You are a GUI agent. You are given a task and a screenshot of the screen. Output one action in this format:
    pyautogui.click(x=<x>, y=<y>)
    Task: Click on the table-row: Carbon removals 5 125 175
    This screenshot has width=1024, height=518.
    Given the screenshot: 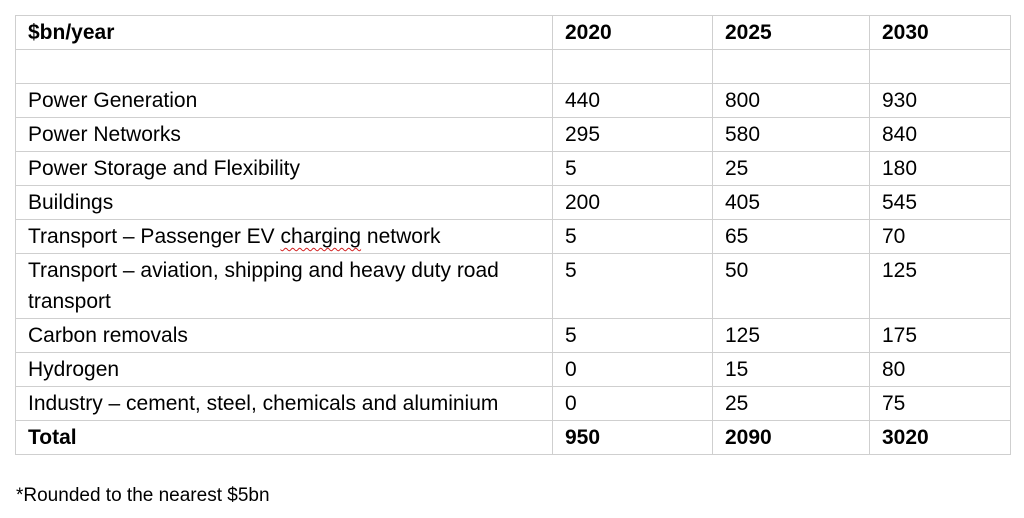 What is the action you would take?
    pyautogui.click(x=513, y=335)
    